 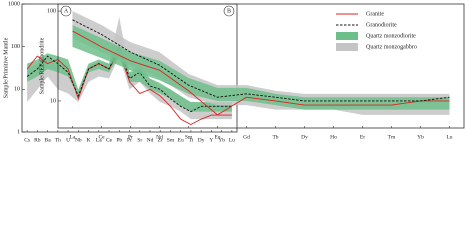 What do you see at coordinates (68, 140) in the screenshot?
I see `x-tick-label: U` at bounding box center [68, 140].